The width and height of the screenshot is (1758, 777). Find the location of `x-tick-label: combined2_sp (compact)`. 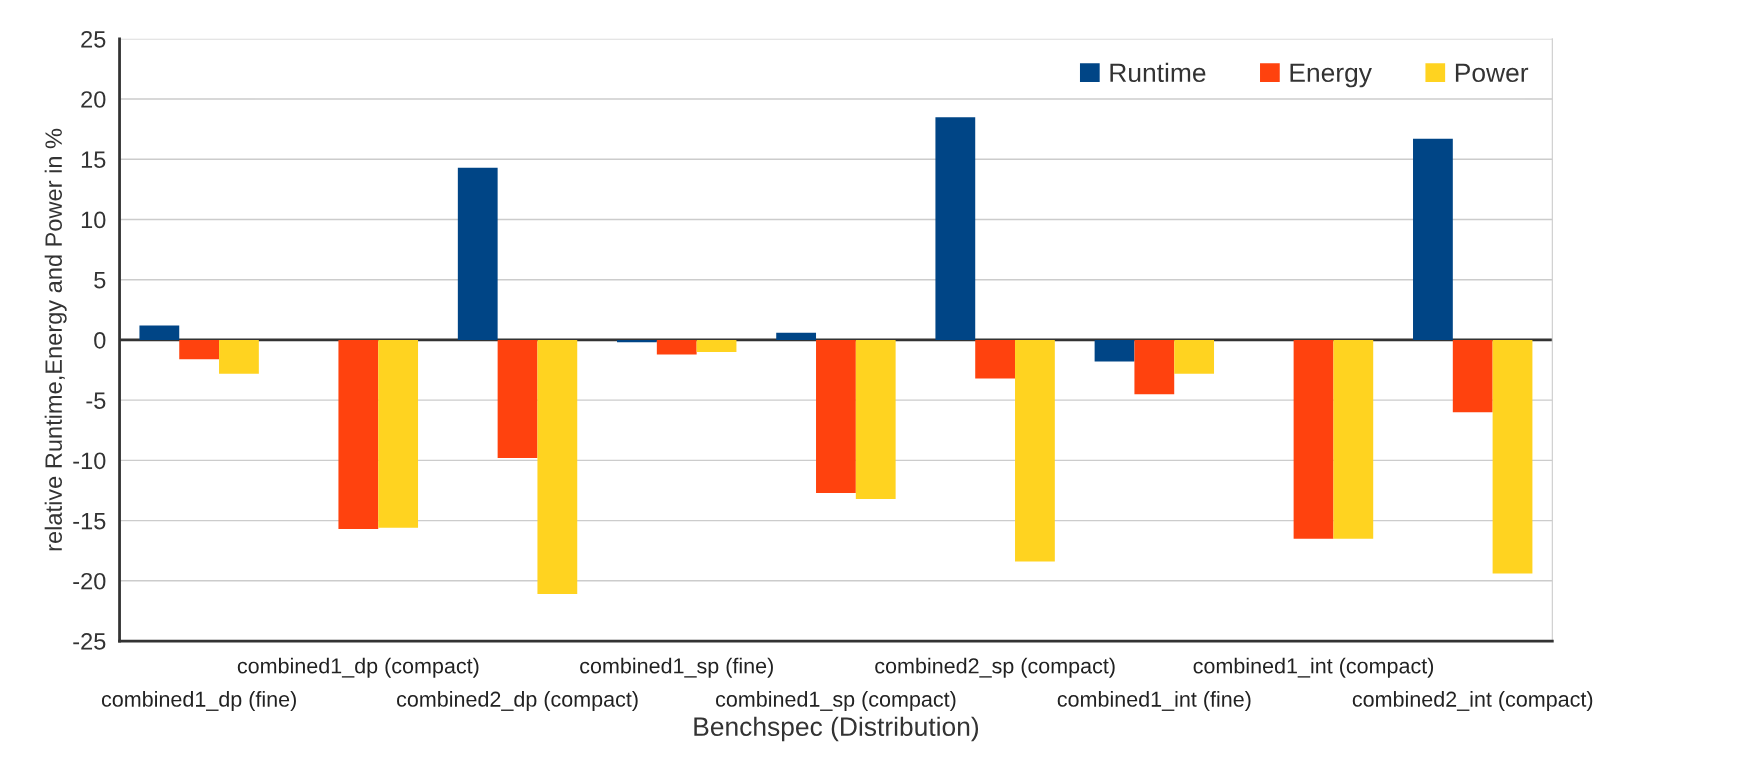

x-tick-label: combined2_sp (compact) is located at coordinates (995, 667).